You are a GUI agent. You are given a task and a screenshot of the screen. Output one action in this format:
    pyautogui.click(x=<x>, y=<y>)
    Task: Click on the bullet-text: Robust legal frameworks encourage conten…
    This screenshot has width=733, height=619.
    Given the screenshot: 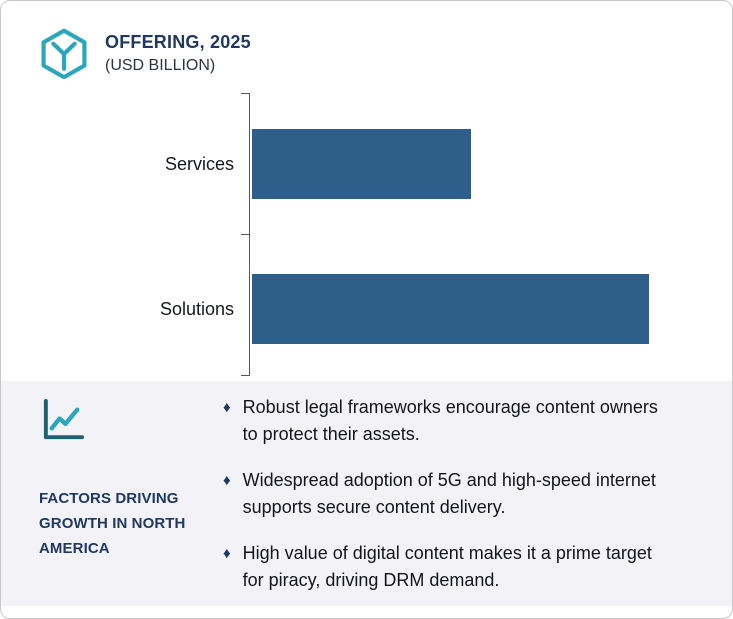 What is the action you would take?
    pyautogui.click(x=450, y=420)
    